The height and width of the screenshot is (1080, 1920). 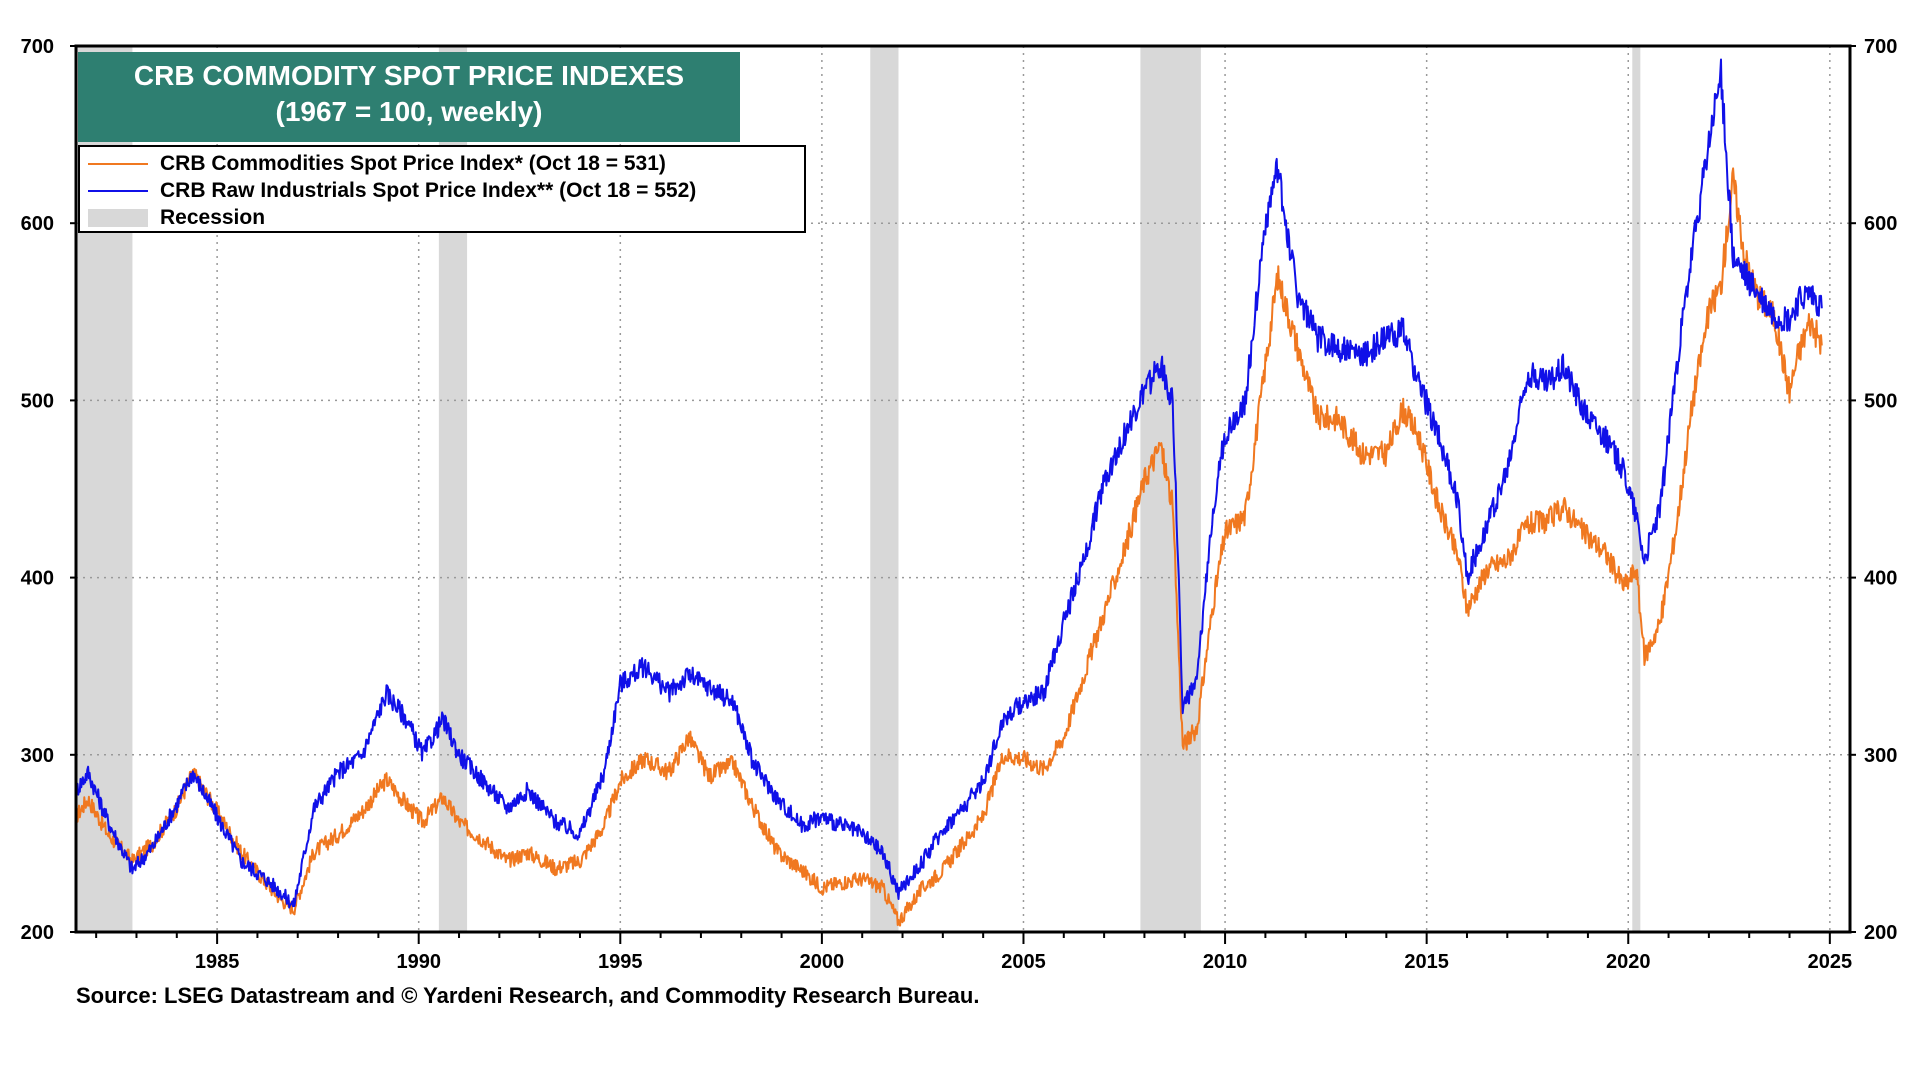 I want to click on x-tick-label: 2025, so click(x=1830, y=962).